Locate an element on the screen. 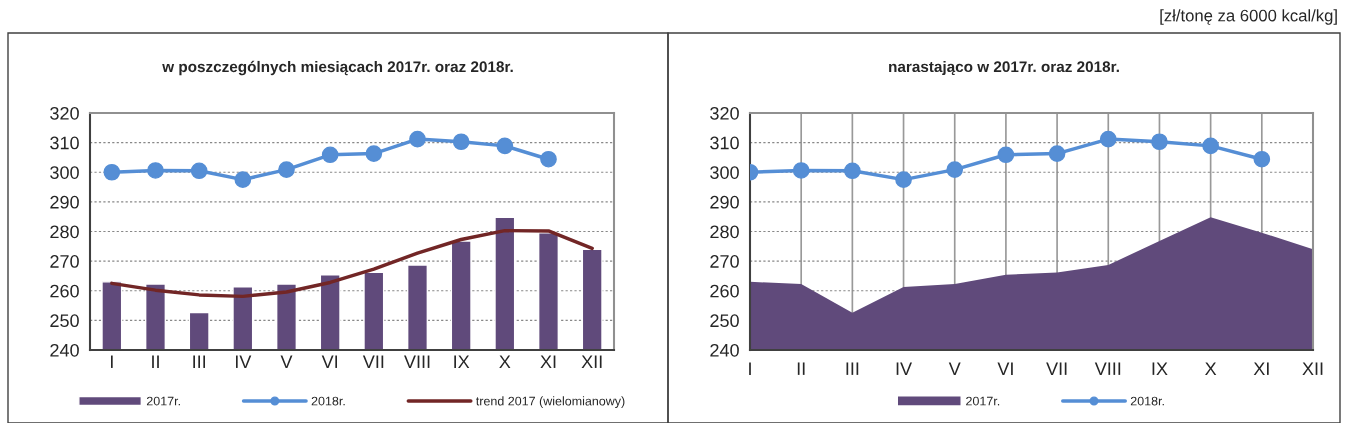  chart-title: narastająco w 2017r. oraz 2018r. is located at coordinates (1004, 68).